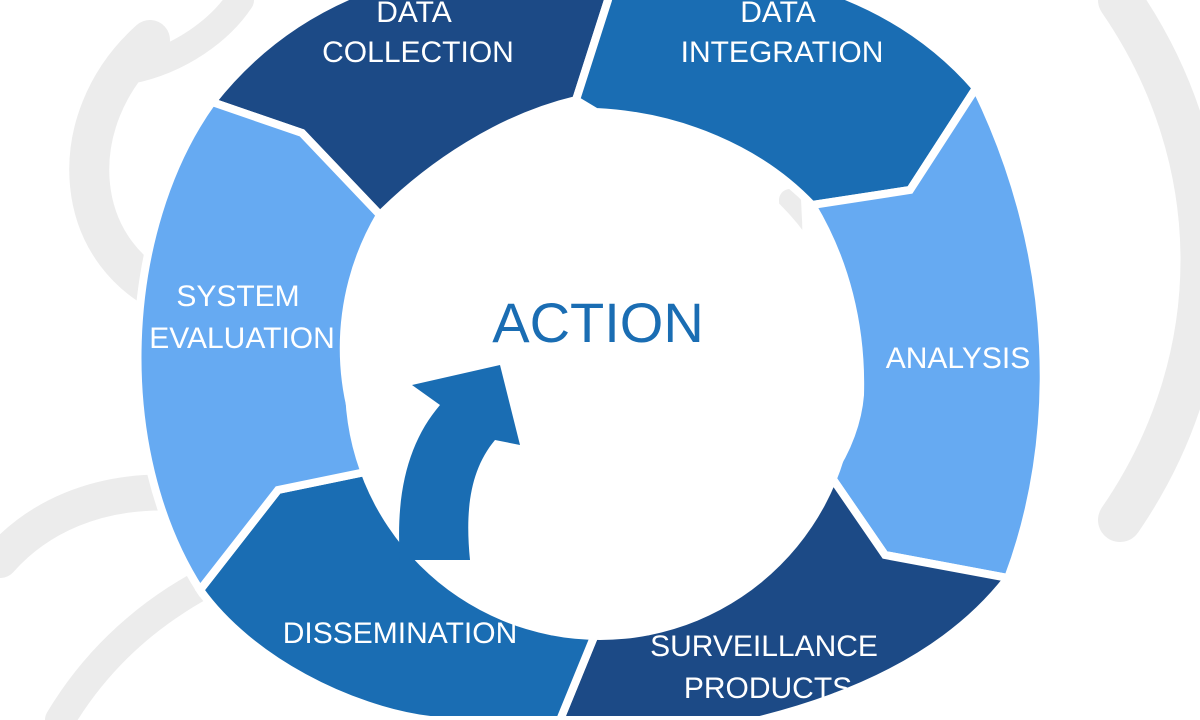 This screenshot has height=720, width=1200. I want to click on label-system-evaluation-line-2: EVALUATION, so click(242, 338).